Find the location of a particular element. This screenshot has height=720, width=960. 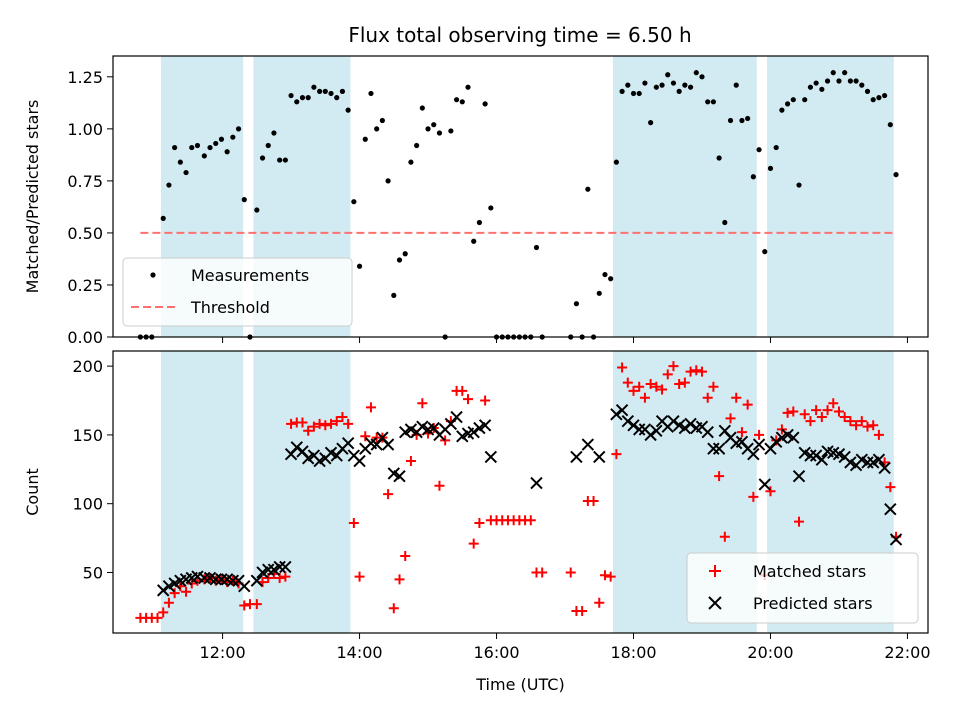

legend-x-glyph is located at coordinates (715, 603).